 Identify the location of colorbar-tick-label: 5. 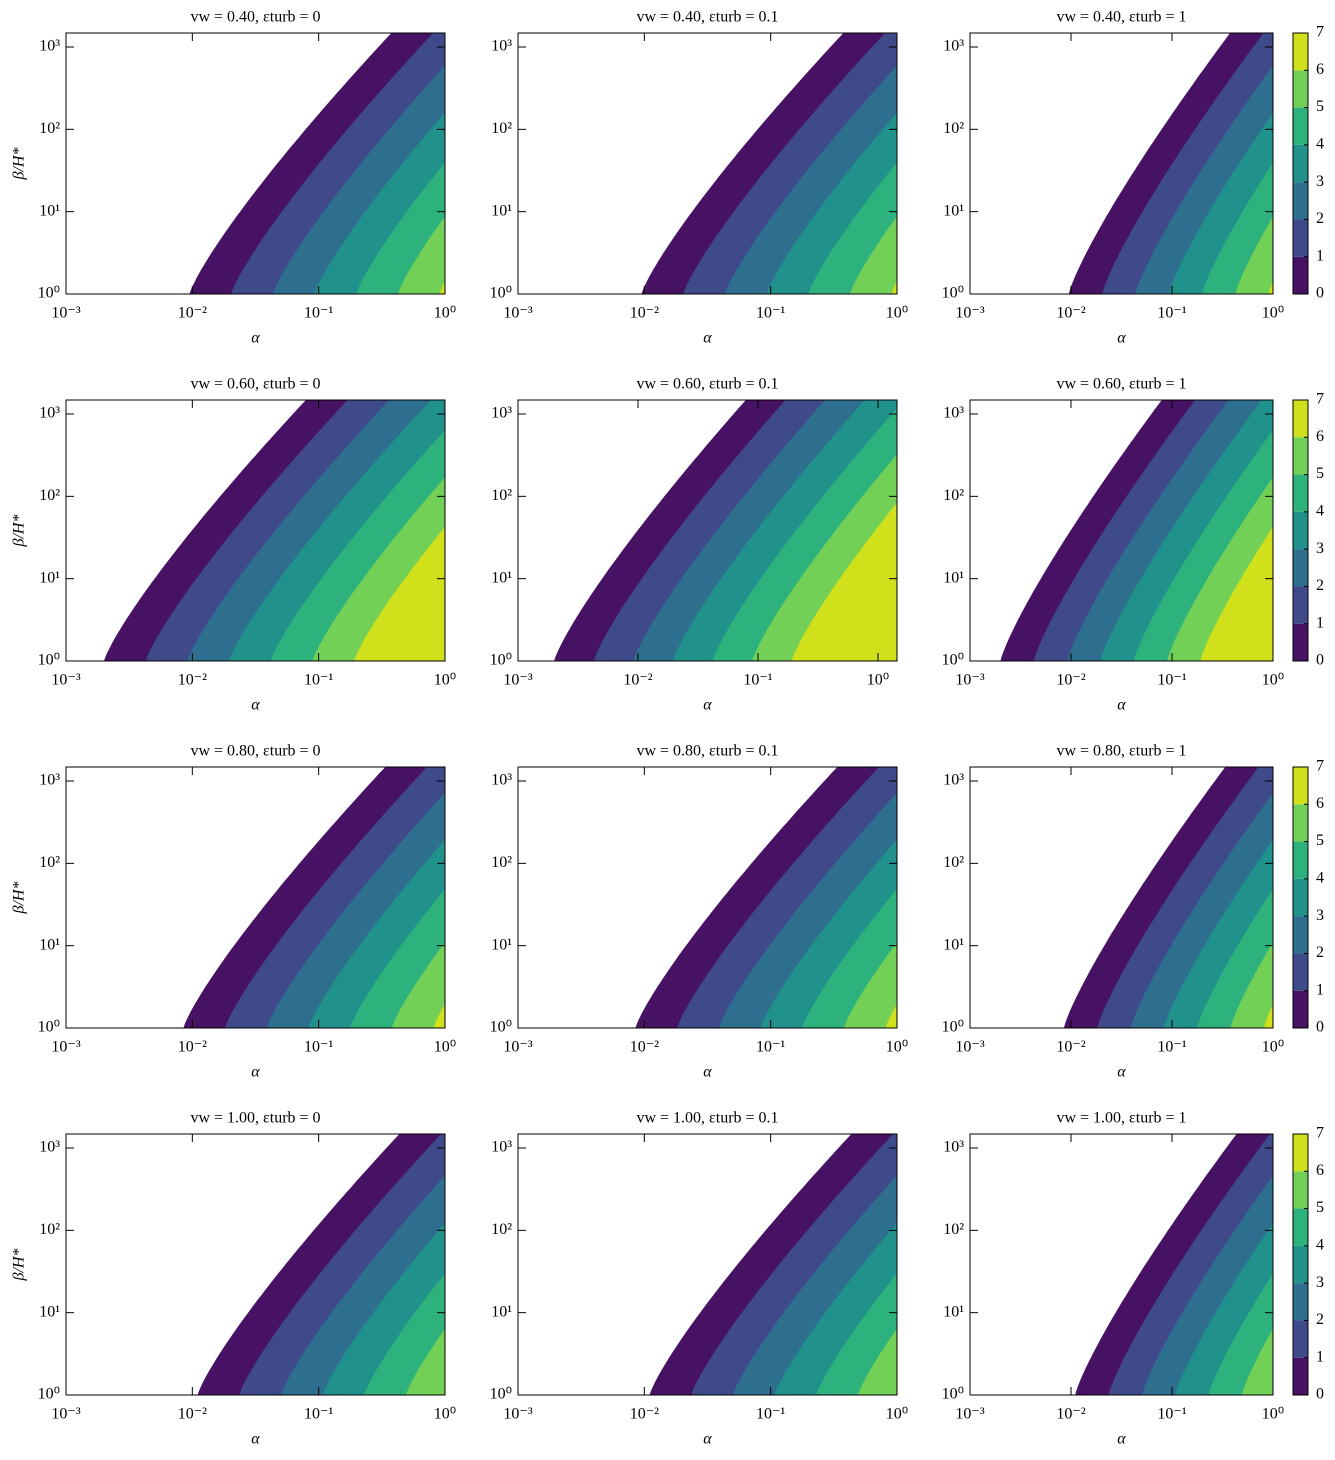
(1320, 473).